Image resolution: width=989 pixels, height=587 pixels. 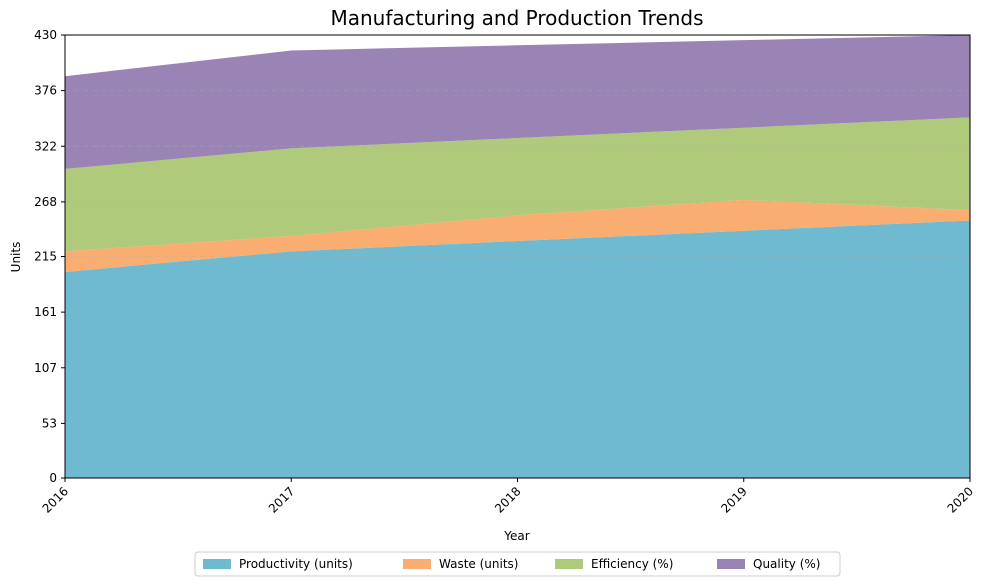 I want to click on legend-label: Quality (%), so click(x=786, y=564).